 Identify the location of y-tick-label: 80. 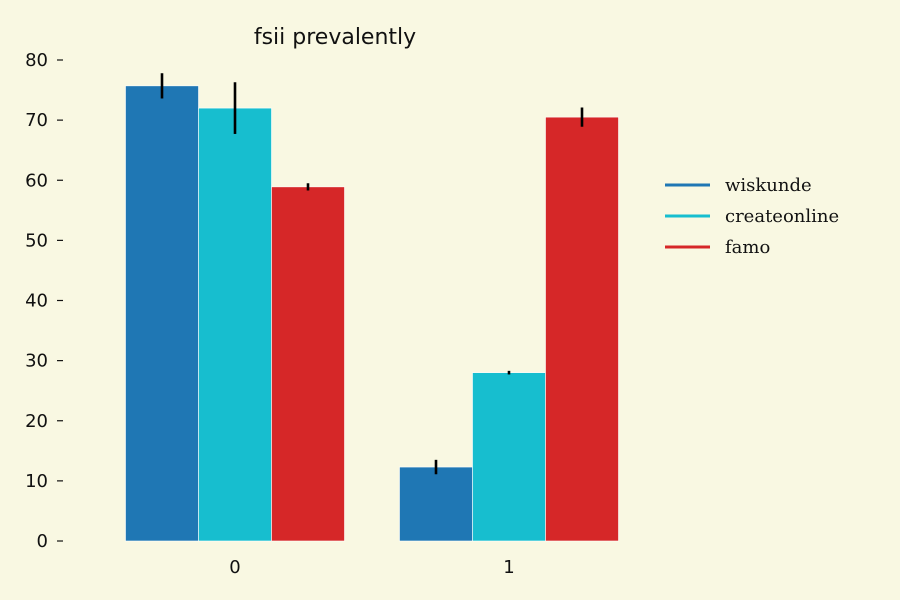
(36, 60).